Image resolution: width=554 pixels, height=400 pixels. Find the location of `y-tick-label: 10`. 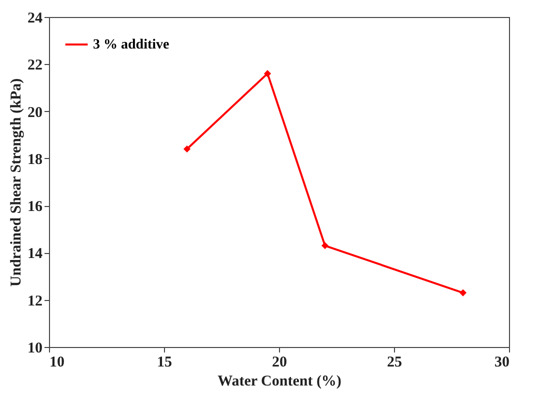

y-tick-label: 10 is located at coordinates (35, 348).